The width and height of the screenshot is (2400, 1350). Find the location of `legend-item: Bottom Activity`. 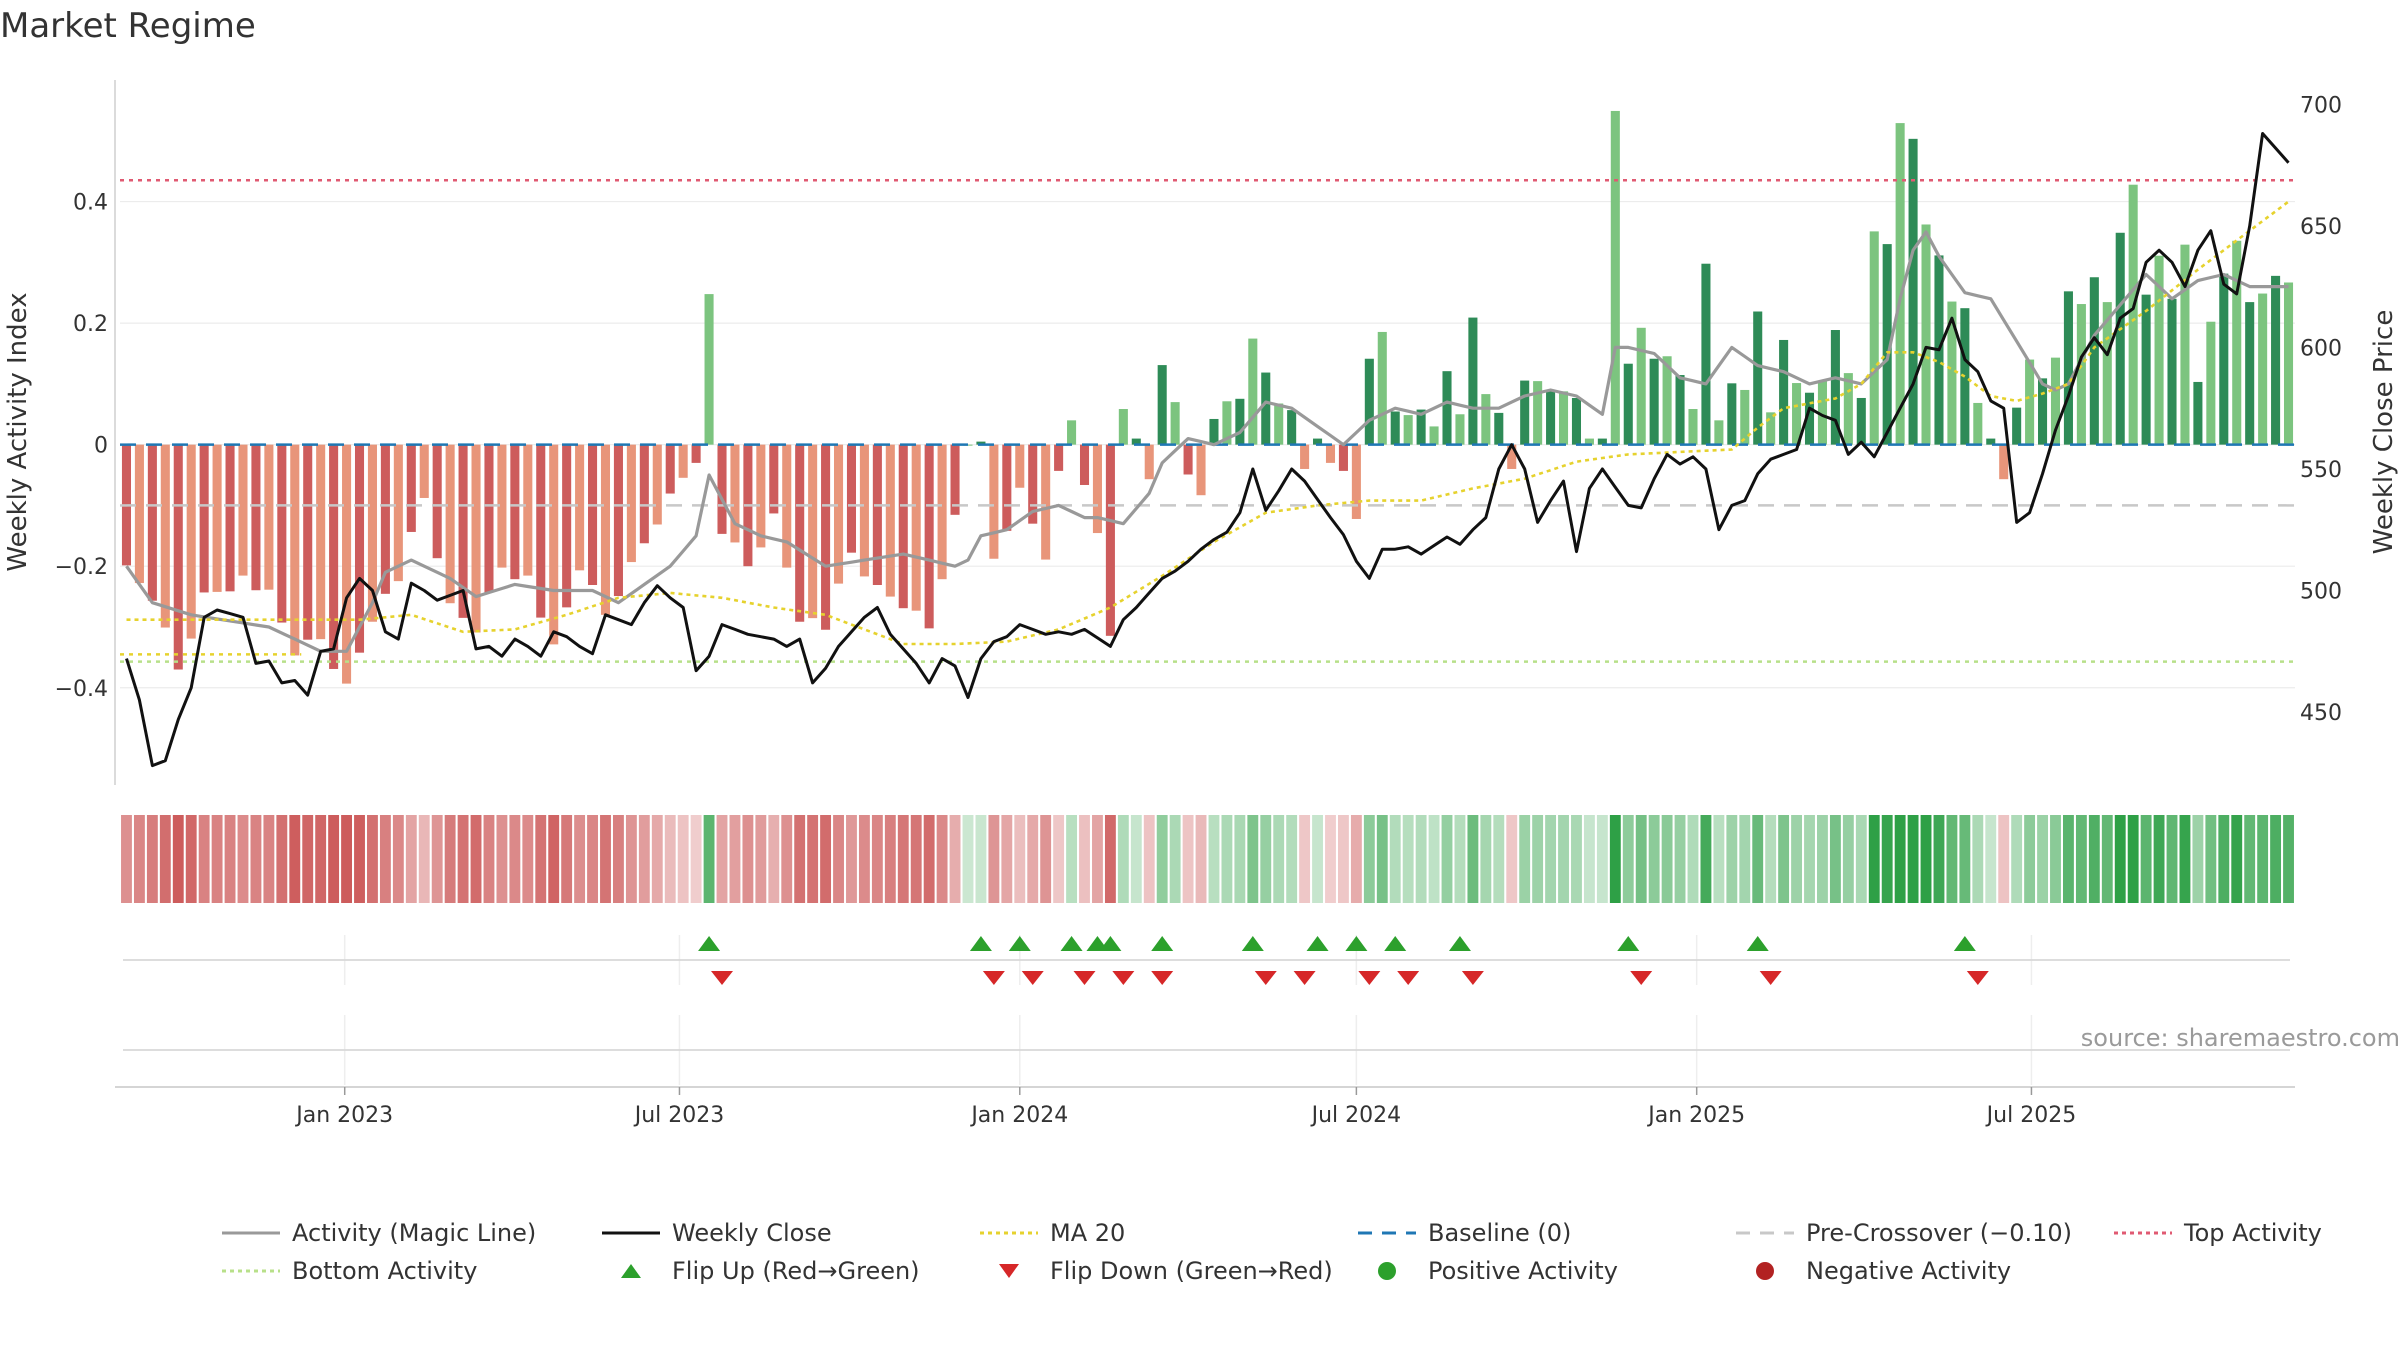

legend-item: Bottom Activity is located at coordinates (348, 1271).